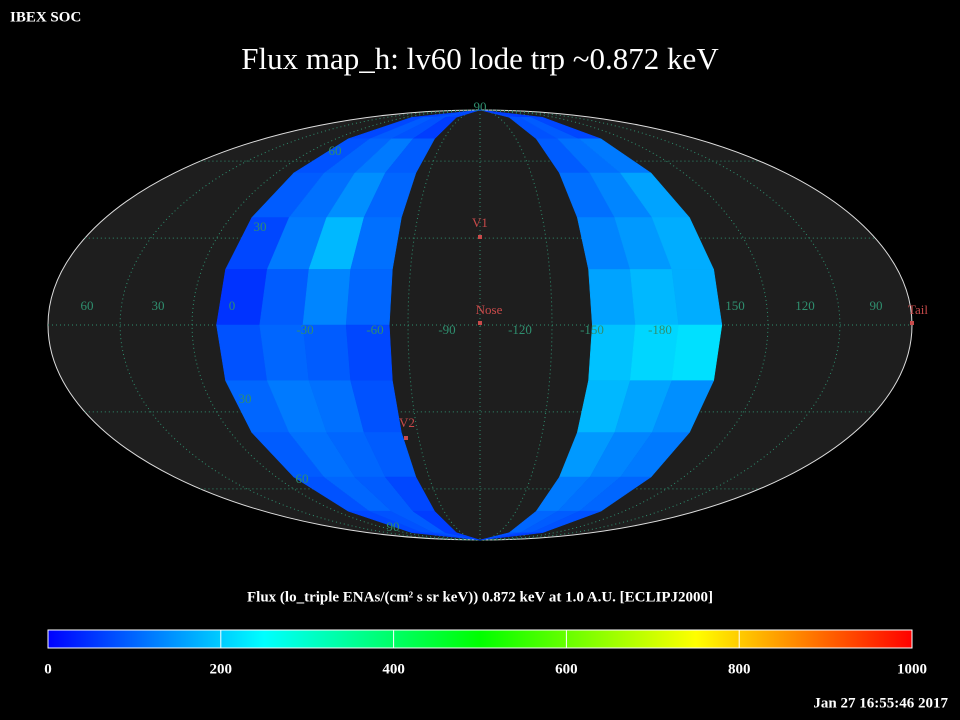 This screenshot has height=720, width=960. What do you see at coordinates (739, 669) in the screenshot?
I see `colorbar-tick-label: 800` at bounding box center [739, 669].